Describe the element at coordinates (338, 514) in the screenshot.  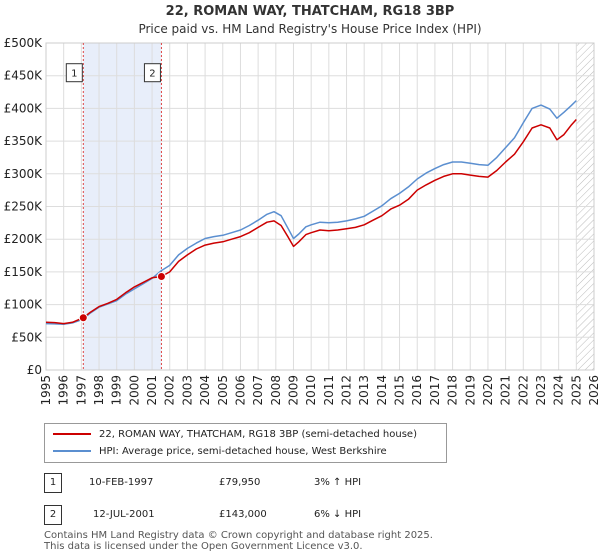
I see `transaction-hpi-diff: 6% ↓ HPI` at that location.